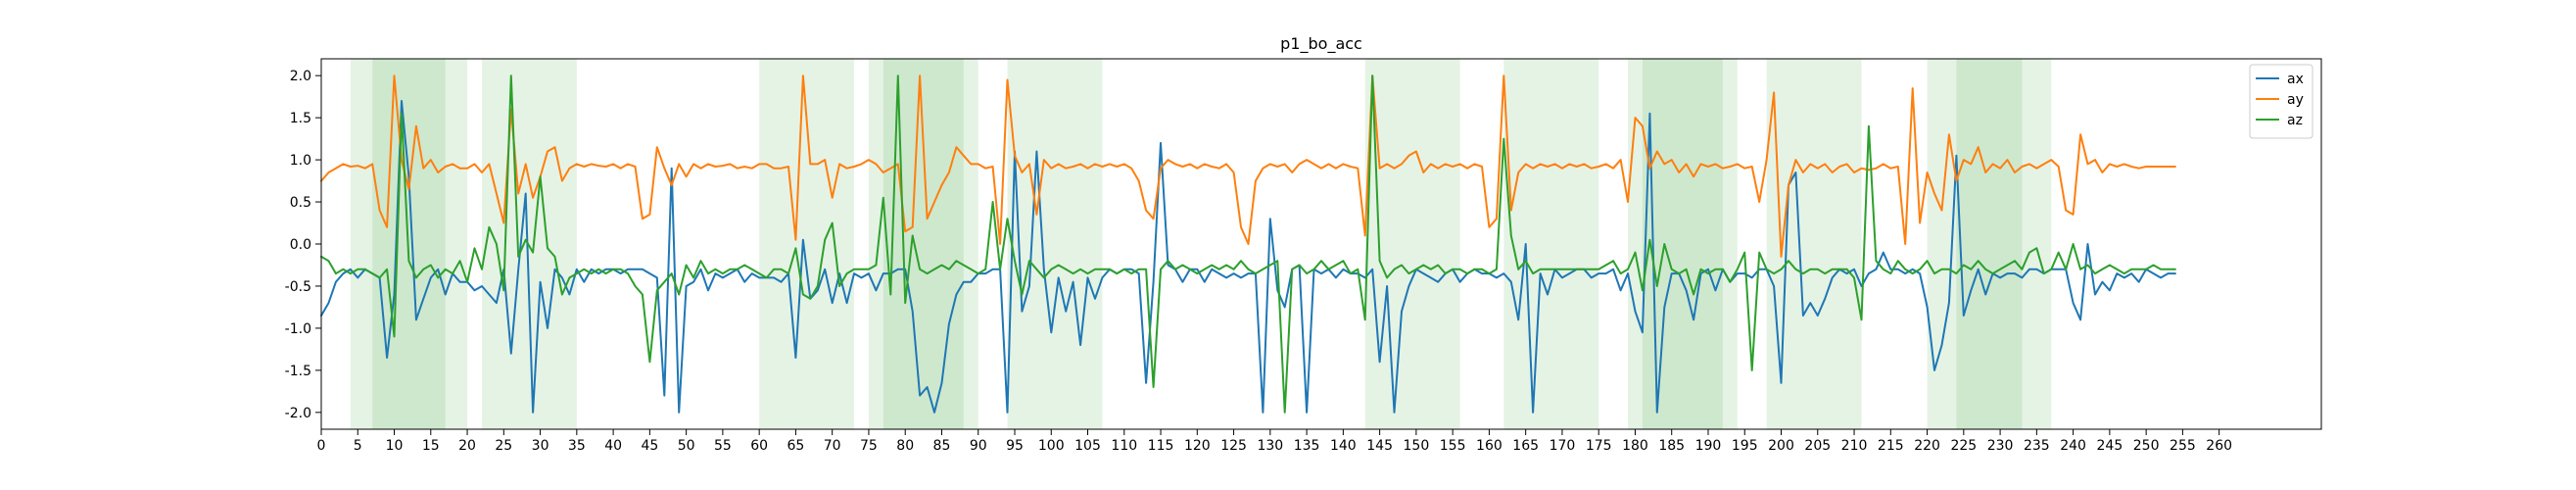 The height and width of the screenshot is (490, 2576). Describe the element at coordinates (1672, 446) in the screenshot. I see `x-tick-label: 185` at that location.